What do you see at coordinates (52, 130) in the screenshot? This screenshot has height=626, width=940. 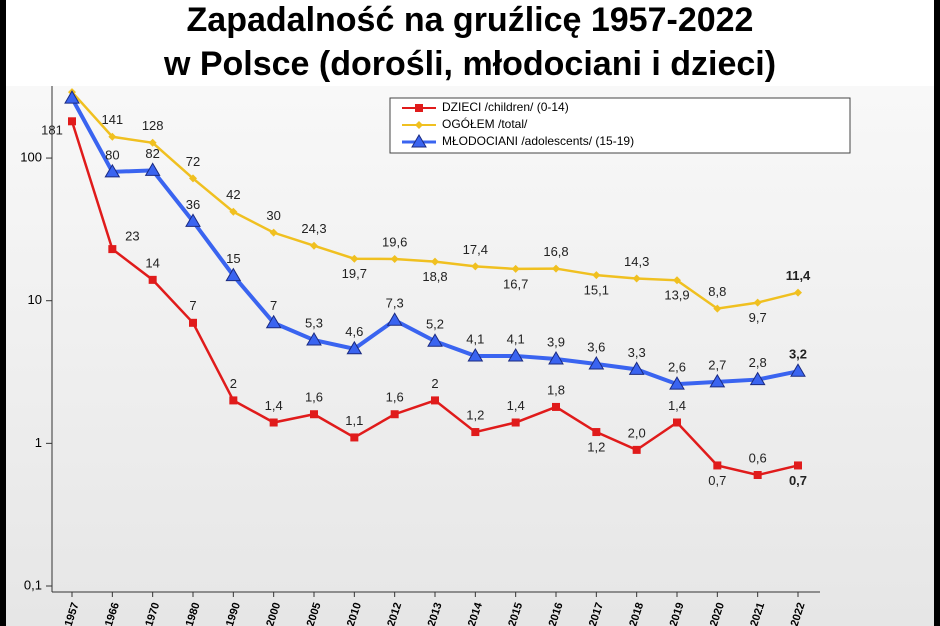 I see `data-label: 181` at bounding box center [52, 130].